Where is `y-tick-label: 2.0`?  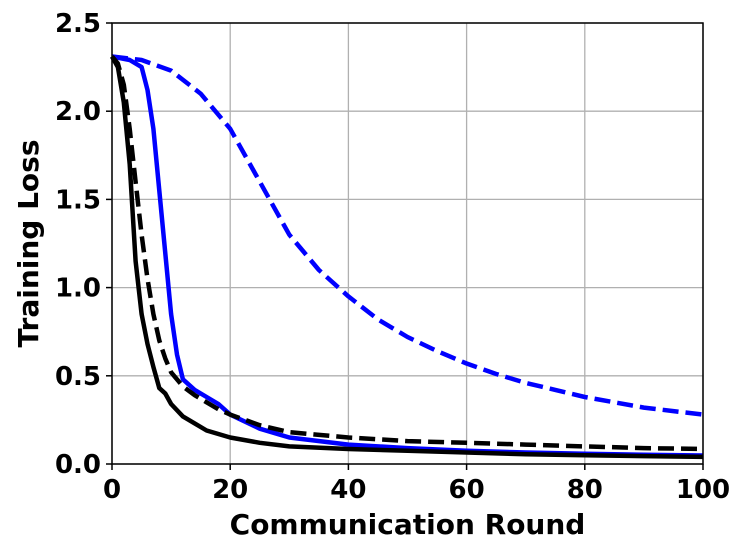 y-tick-label: 2.0 is located at coordinates (78, 112).